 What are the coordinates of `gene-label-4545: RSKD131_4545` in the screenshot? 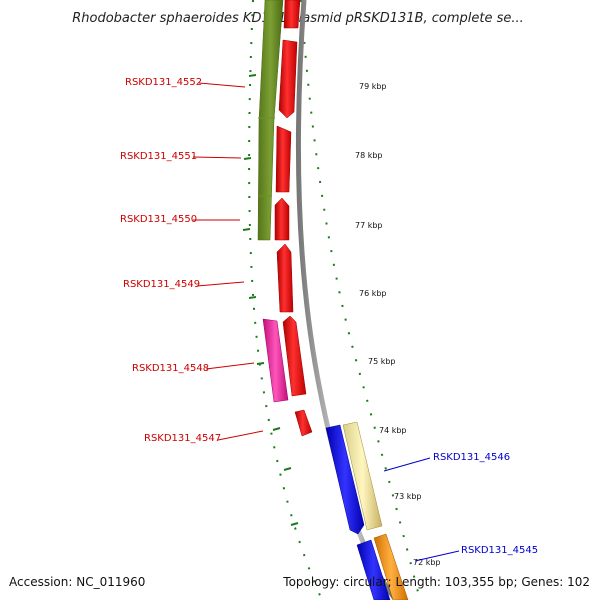 It's located at (499, 550).